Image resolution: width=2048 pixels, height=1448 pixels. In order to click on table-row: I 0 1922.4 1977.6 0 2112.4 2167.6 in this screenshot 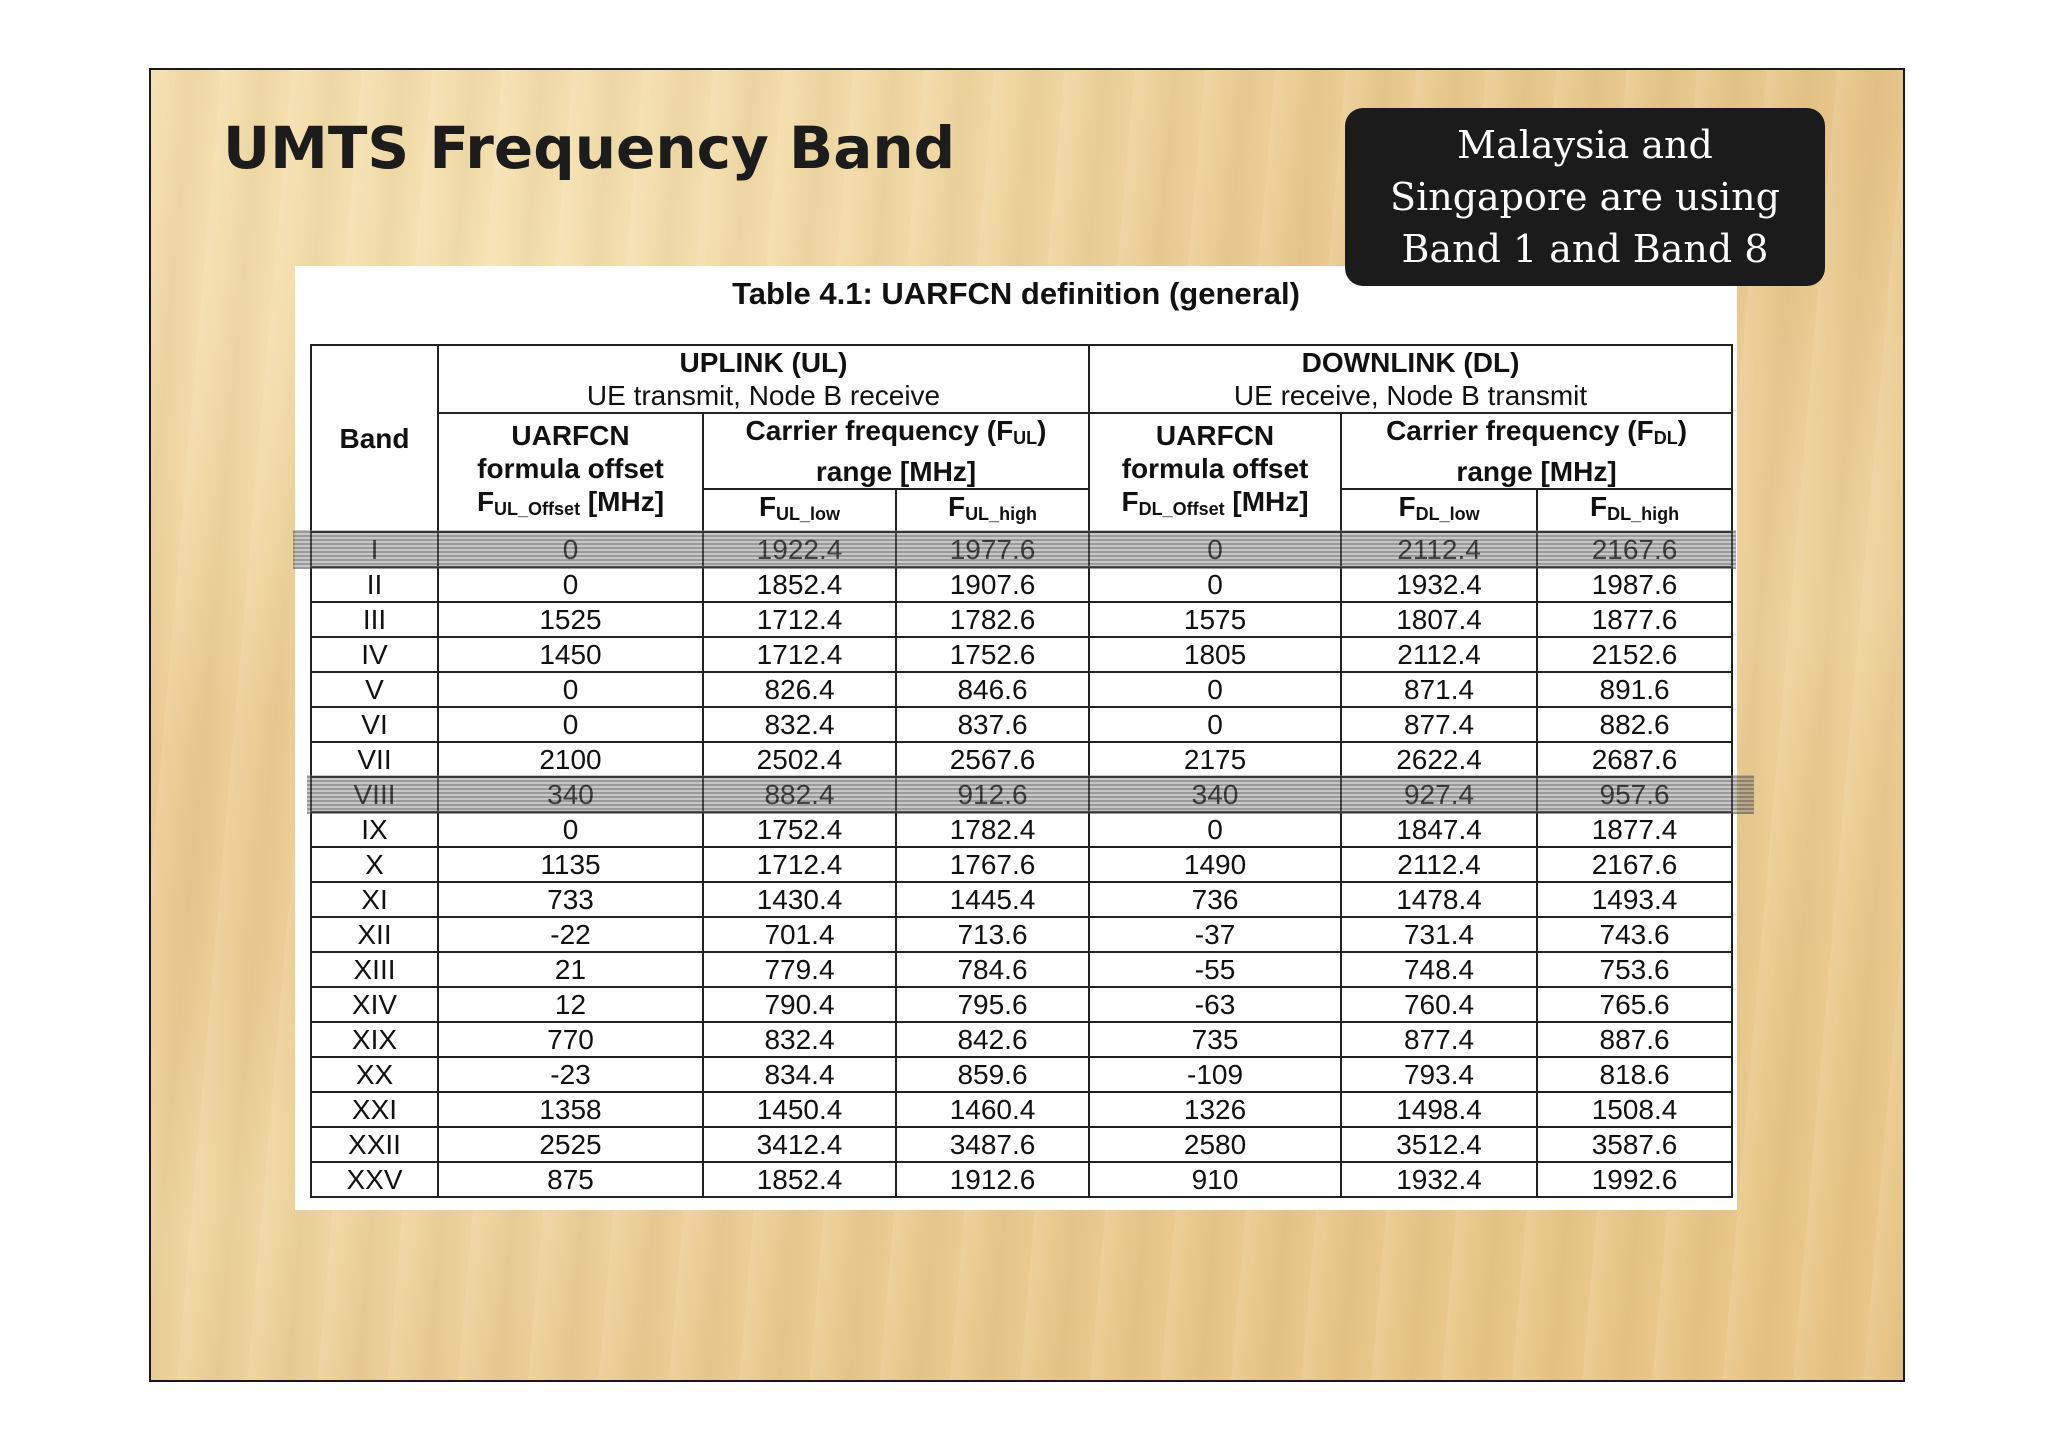, I will do `click(1022, 549)`.